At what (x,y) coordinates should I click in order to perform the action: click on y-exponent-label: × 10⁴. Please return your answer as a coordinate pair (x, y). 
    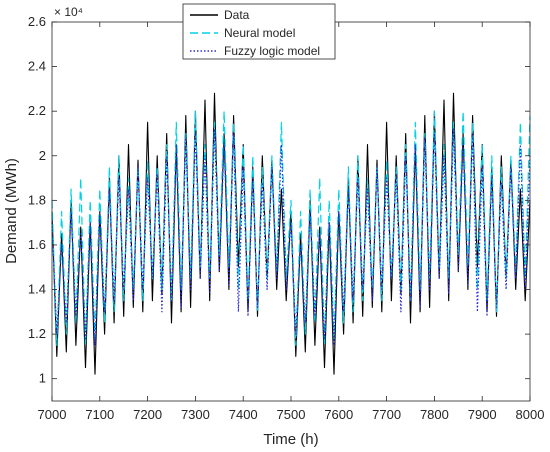
    Looking at the image, I should click on (68, 12).